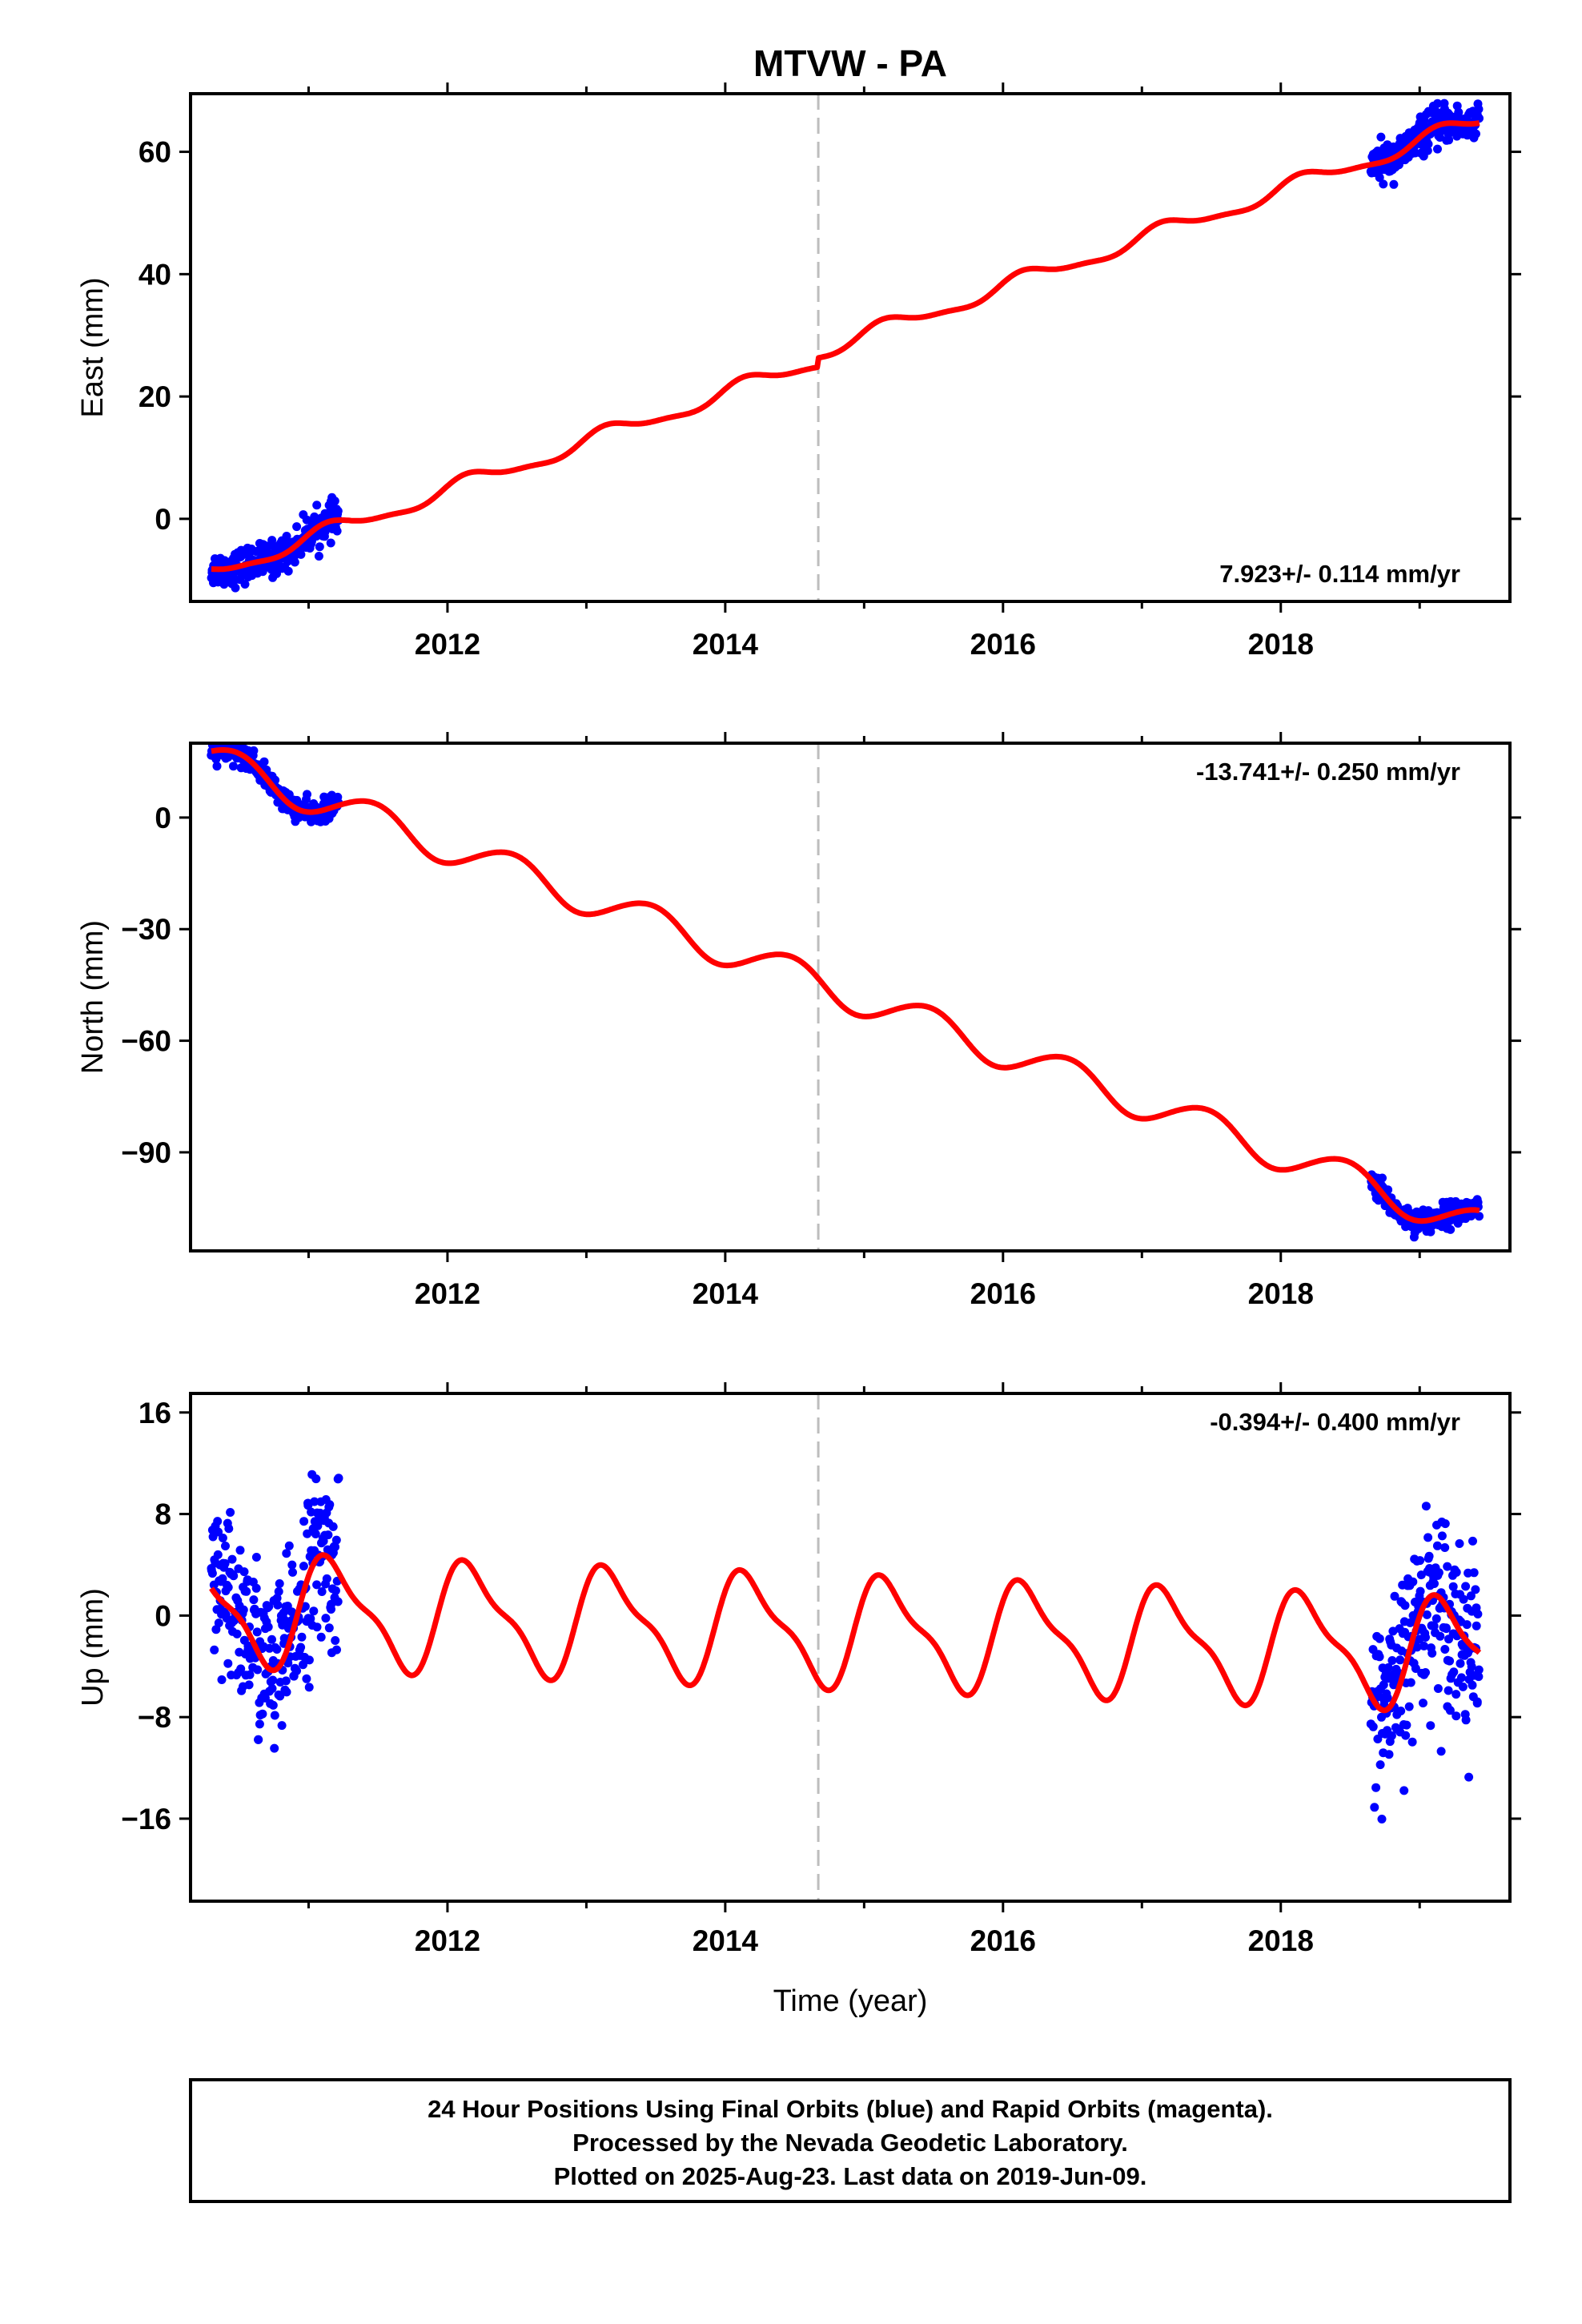 Image resolution: width=1582 pixels, height=2324 pixels. Describe the element at coordinates (850, 63) in the screenshot. I see `figure-title: MTVW - PA` at that location.